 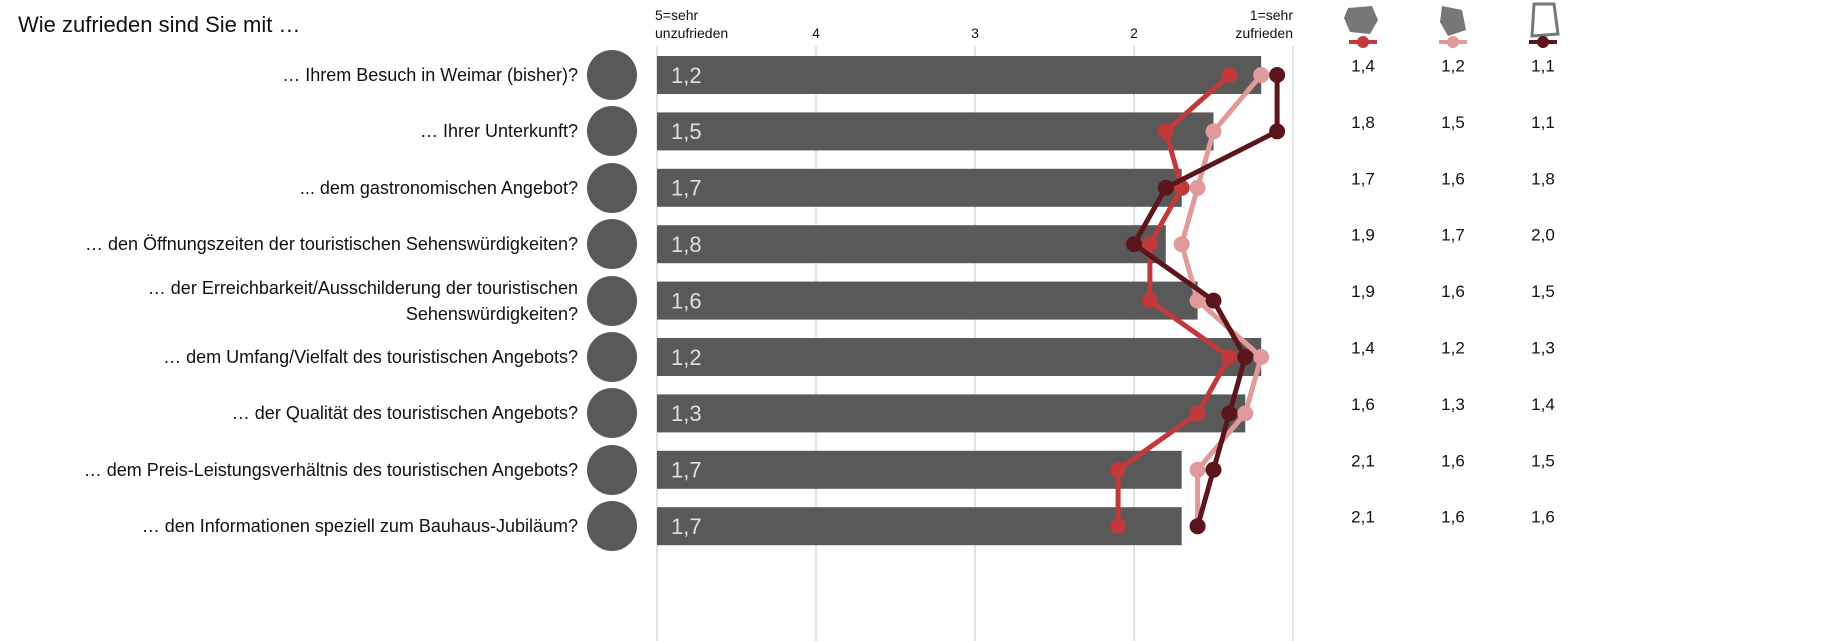 I want to click on x-tick-label: 3, so click(x=975, y=33).